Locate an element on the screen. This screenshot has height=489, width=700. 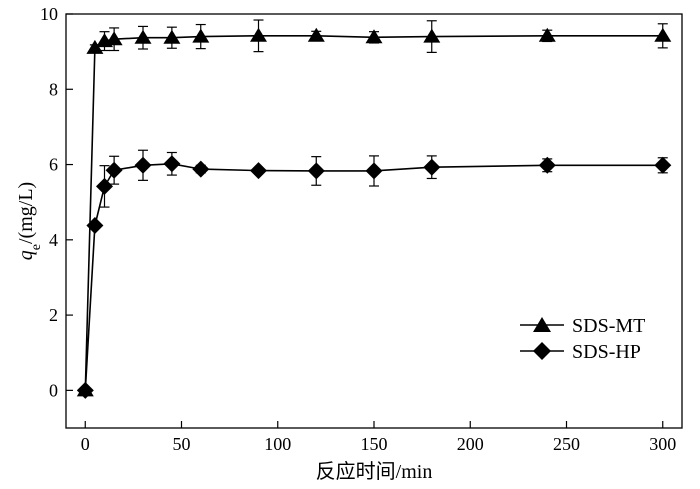
y-axis-label: qe/(mg/L) is located at coordinates (29, 221).